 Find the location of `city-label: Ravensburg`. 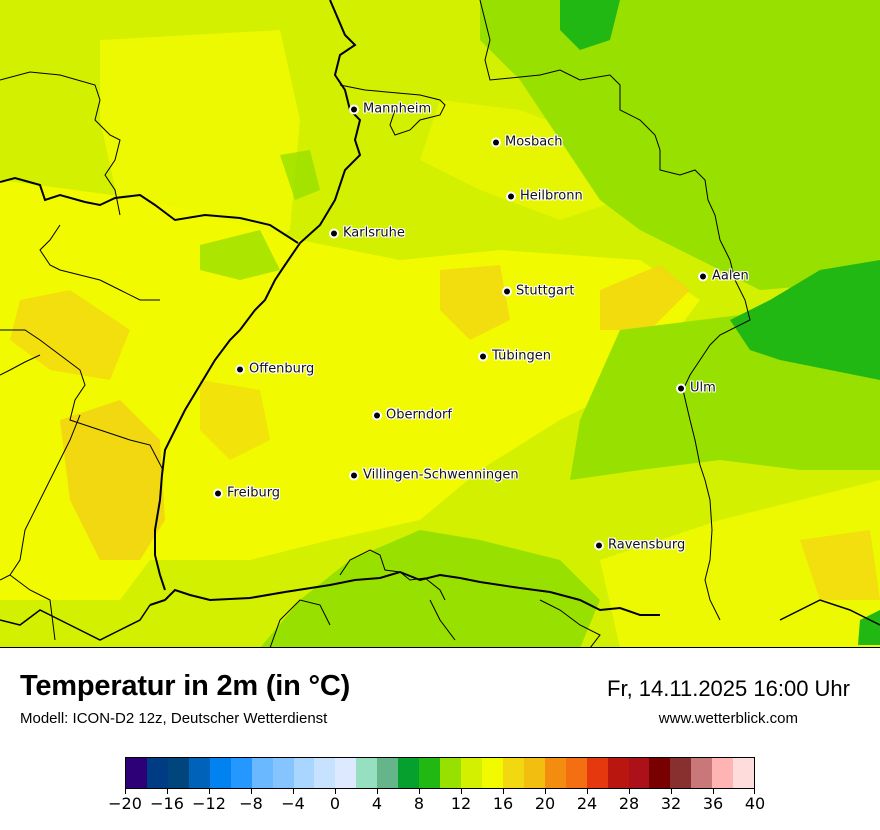

city-label: Ravensburg is located at coordinates (647, 545).